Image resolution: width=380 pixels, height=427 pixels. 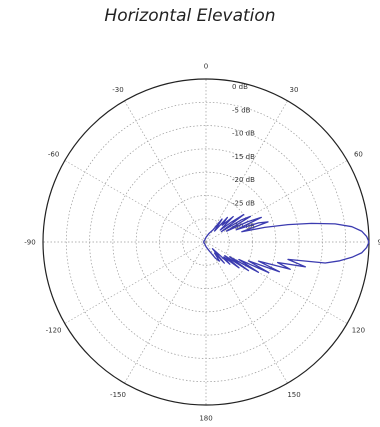 What do you see at coordinates (243, 180) in the screenshot?
I see `radial-tick-label: -20 dB` at bounding box center [243, 180].